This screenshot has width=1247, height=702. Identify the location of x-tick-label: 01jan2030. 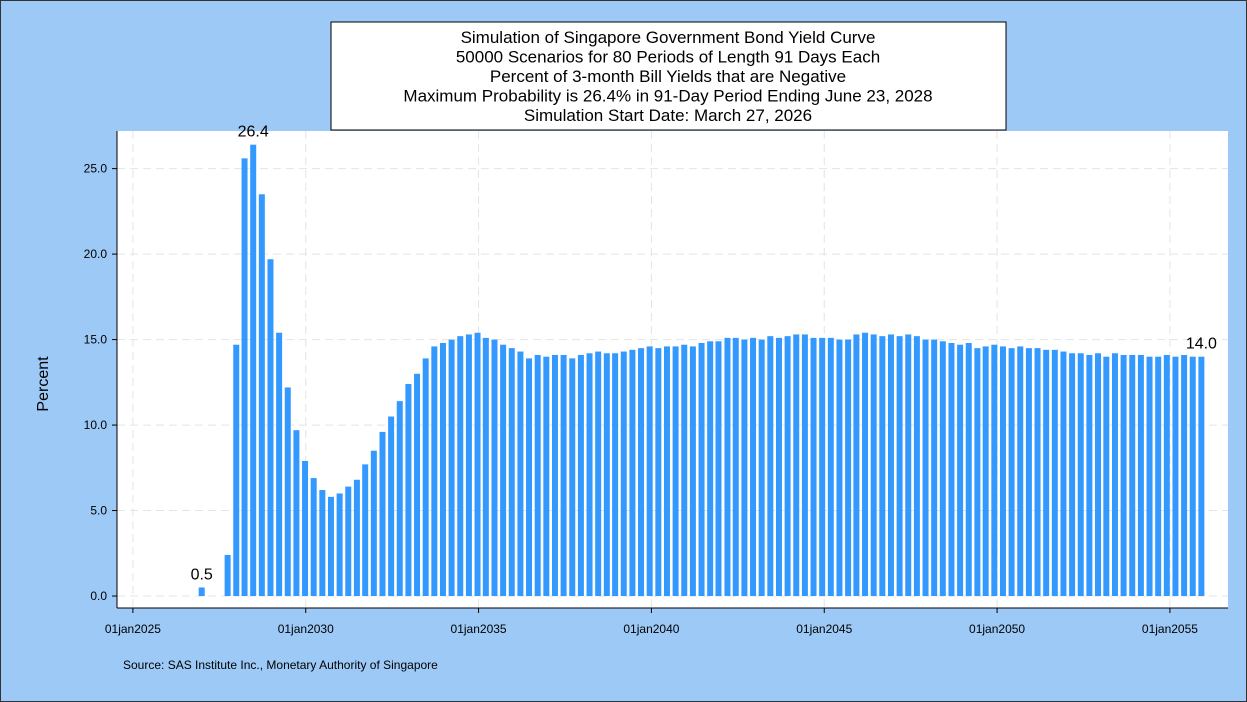
(306, 629).